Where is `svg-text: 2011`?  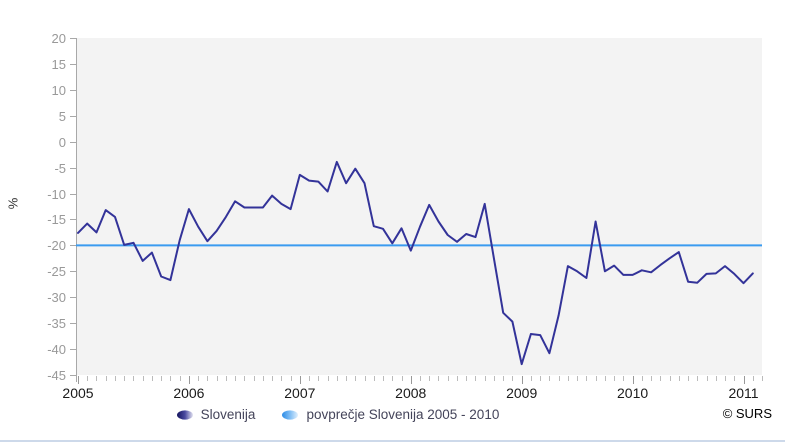 svg-text: 2011 is located at coordinates (743, 393).